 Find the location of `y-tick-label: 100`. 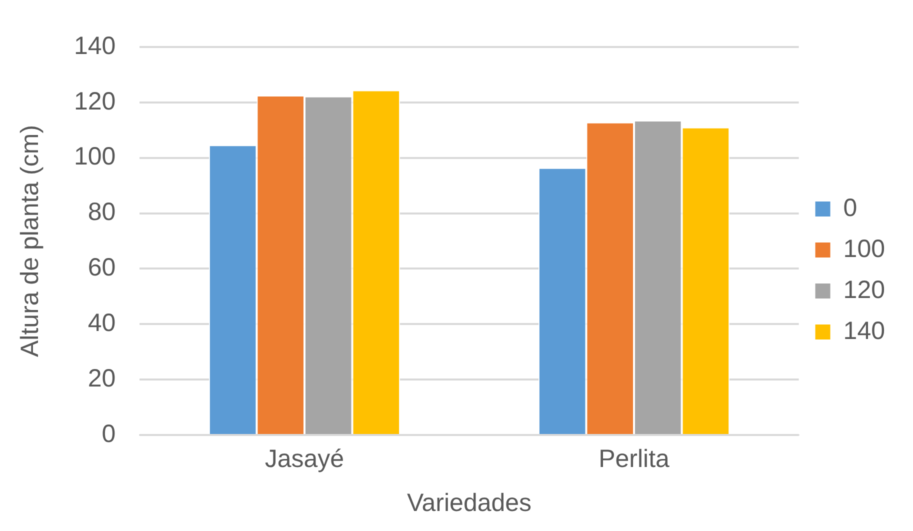

y-tick-label: 100 is located at coordinates (95, 156).